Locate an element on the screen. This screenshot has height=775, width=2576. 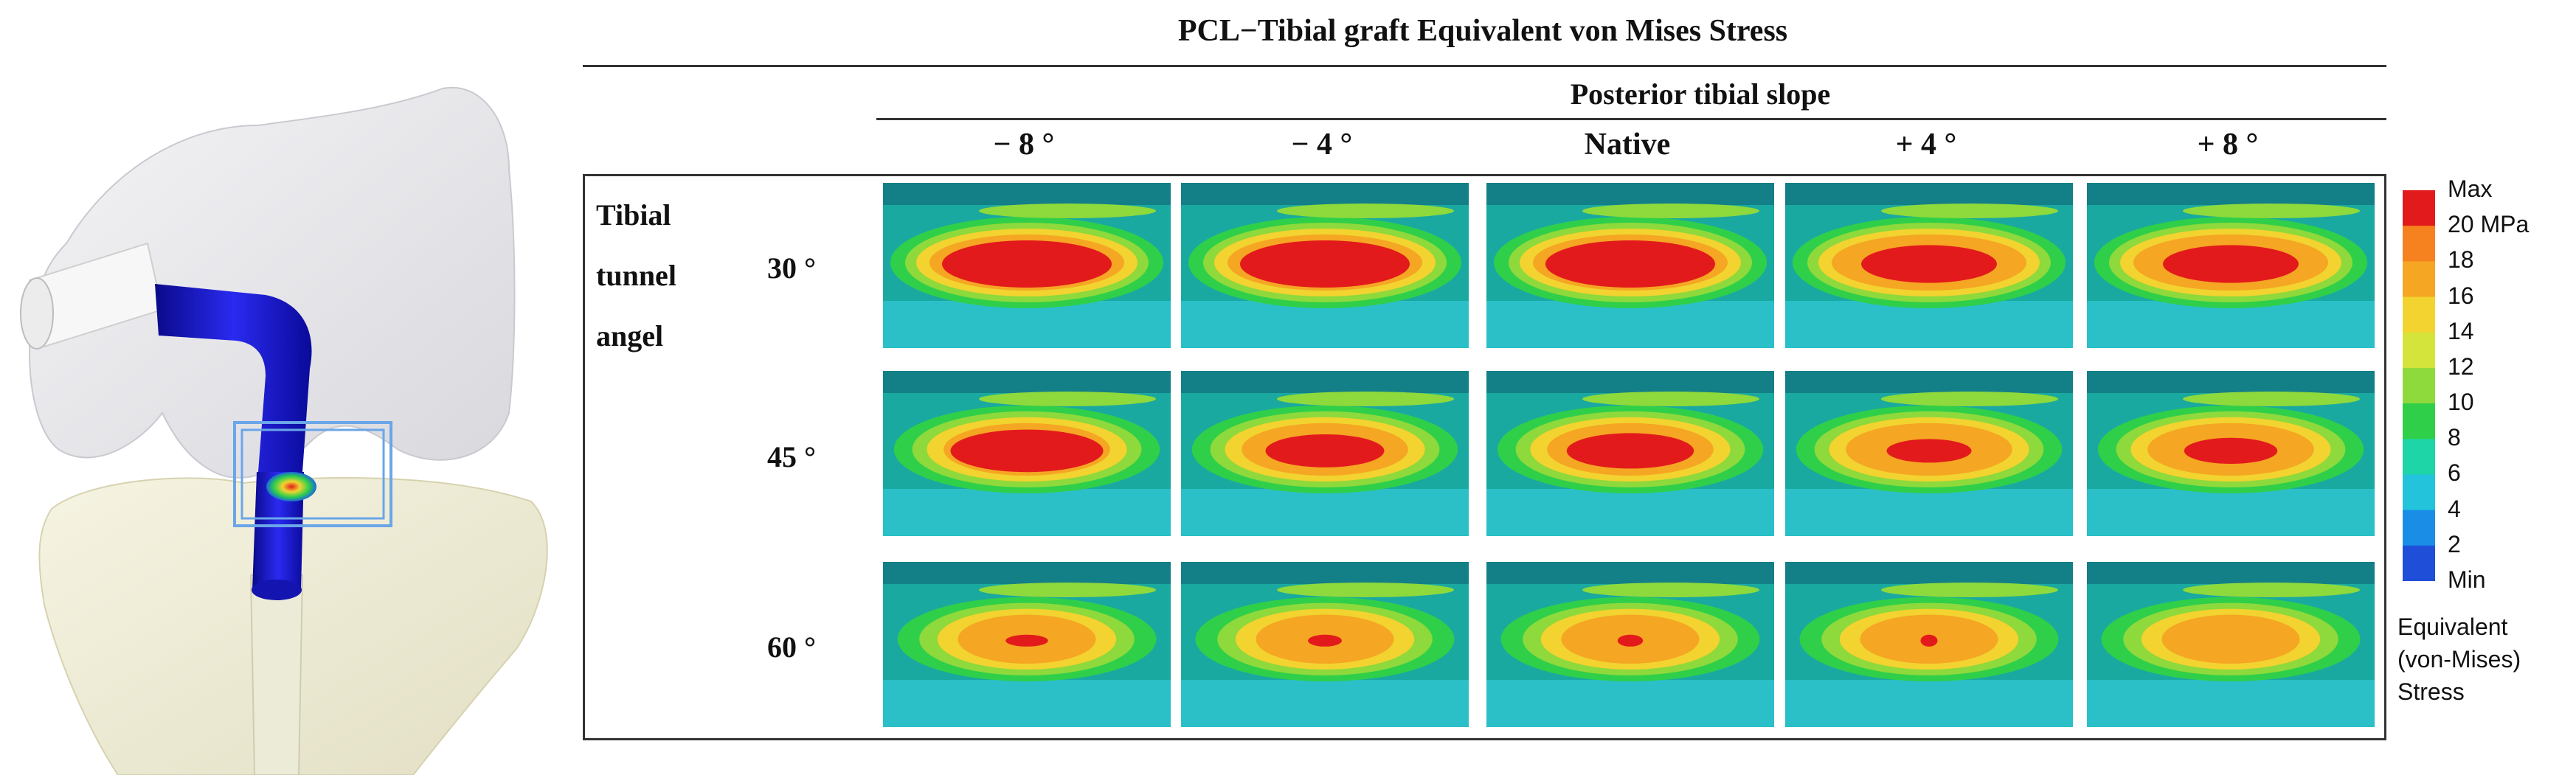
row-label-60: 60 ° is located at coordinates (791, 647).